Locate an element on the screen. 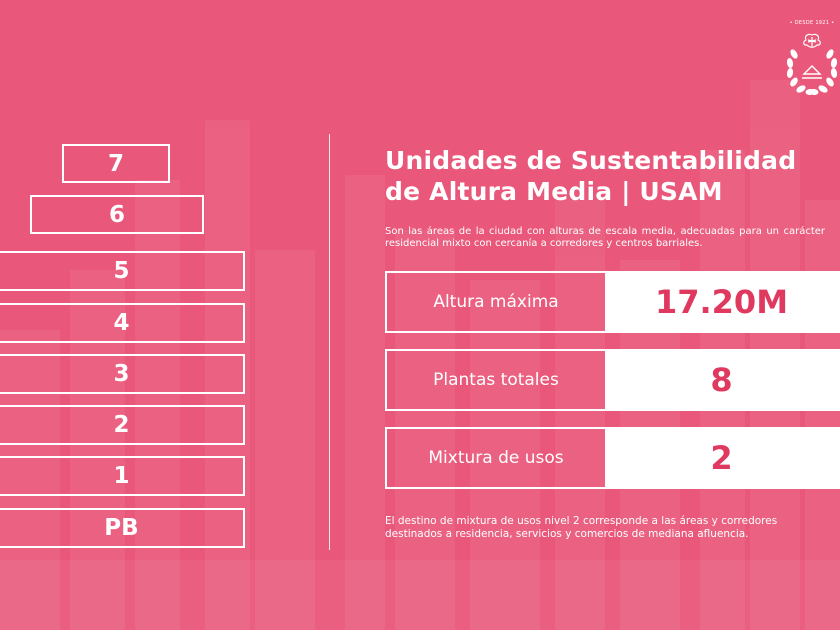  floor-5: 5 is located at coordinates (122, 271).